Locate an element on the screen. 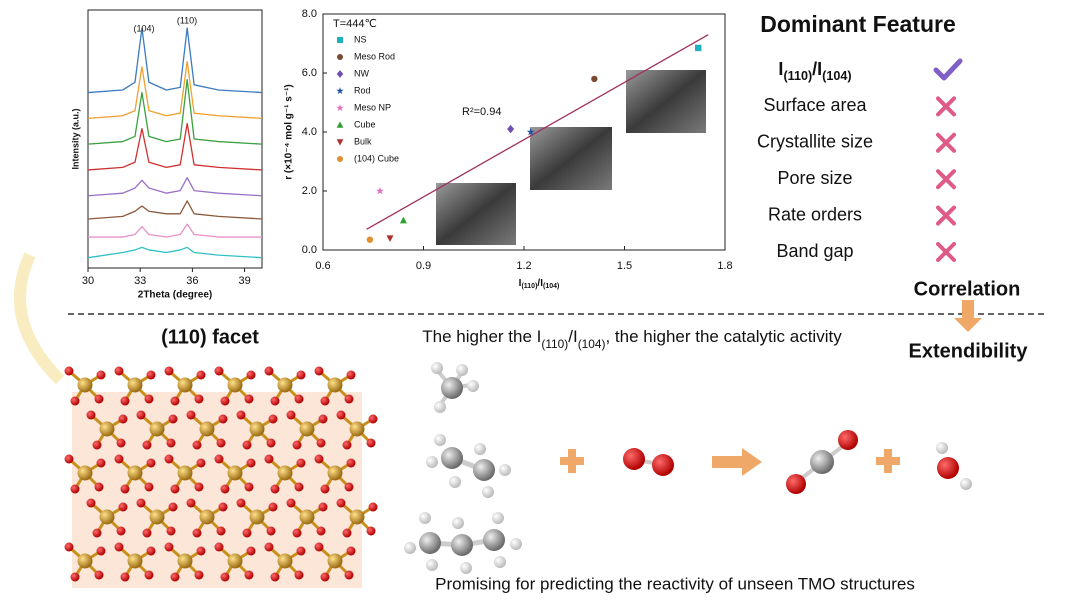 This screenshot has width=1080, height=608. row-label-part: (110) is located at coordinates (797, 76).